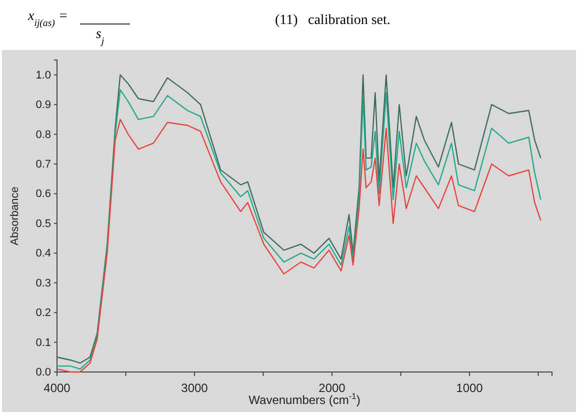 This screenshot has width=578, height=412. Describe the element at coordinates (57, 388) in the screenshot. I see `x-tick-label: 4000` at that location.